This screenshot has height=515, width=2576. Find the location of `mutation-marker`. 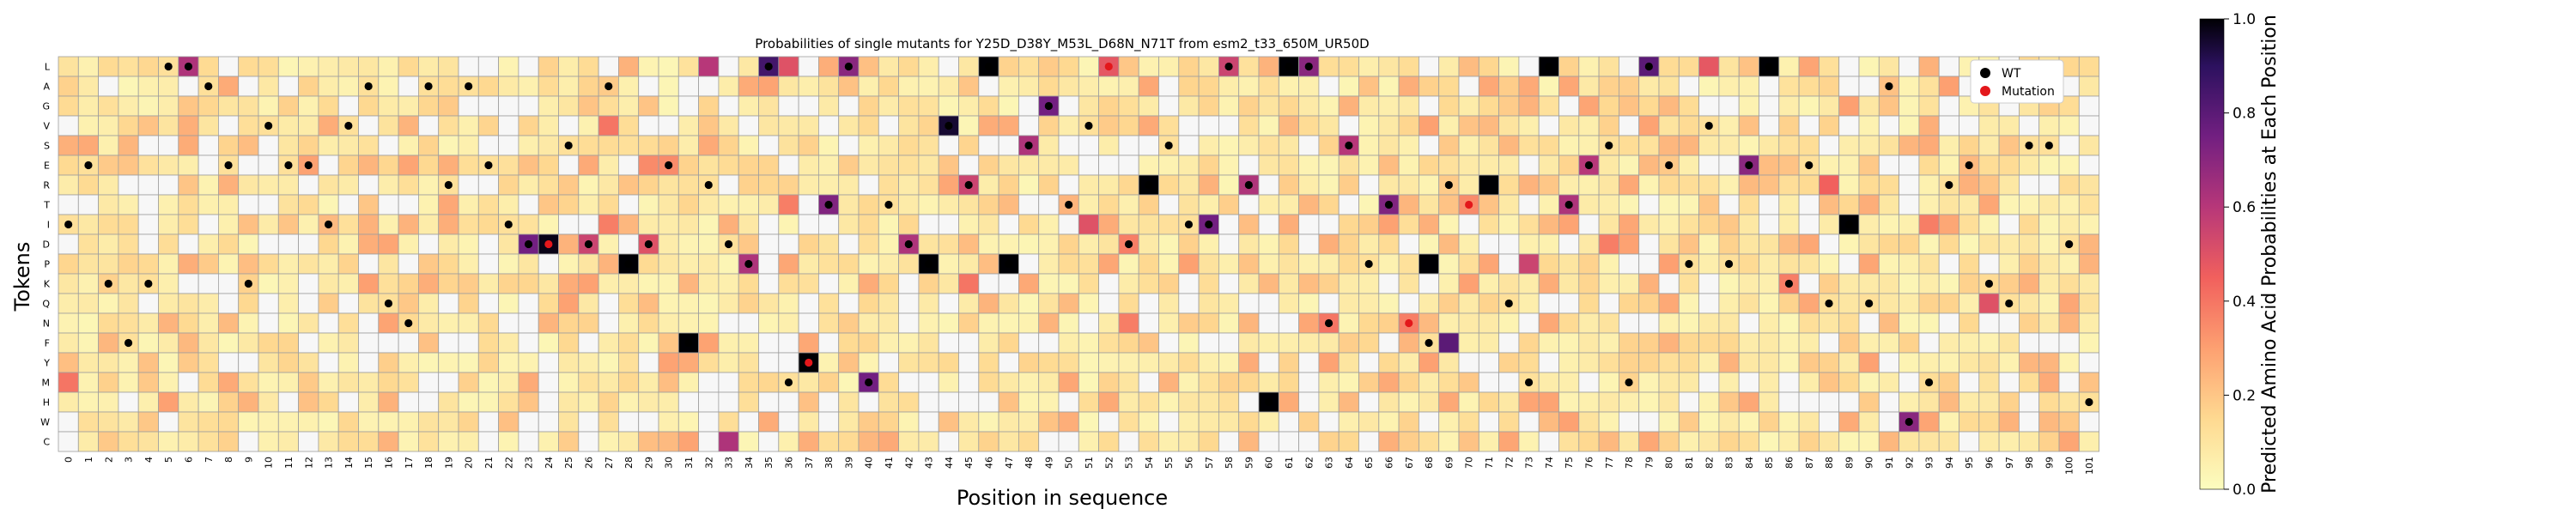

mutation-marker is located at coordinates (1469, 204).